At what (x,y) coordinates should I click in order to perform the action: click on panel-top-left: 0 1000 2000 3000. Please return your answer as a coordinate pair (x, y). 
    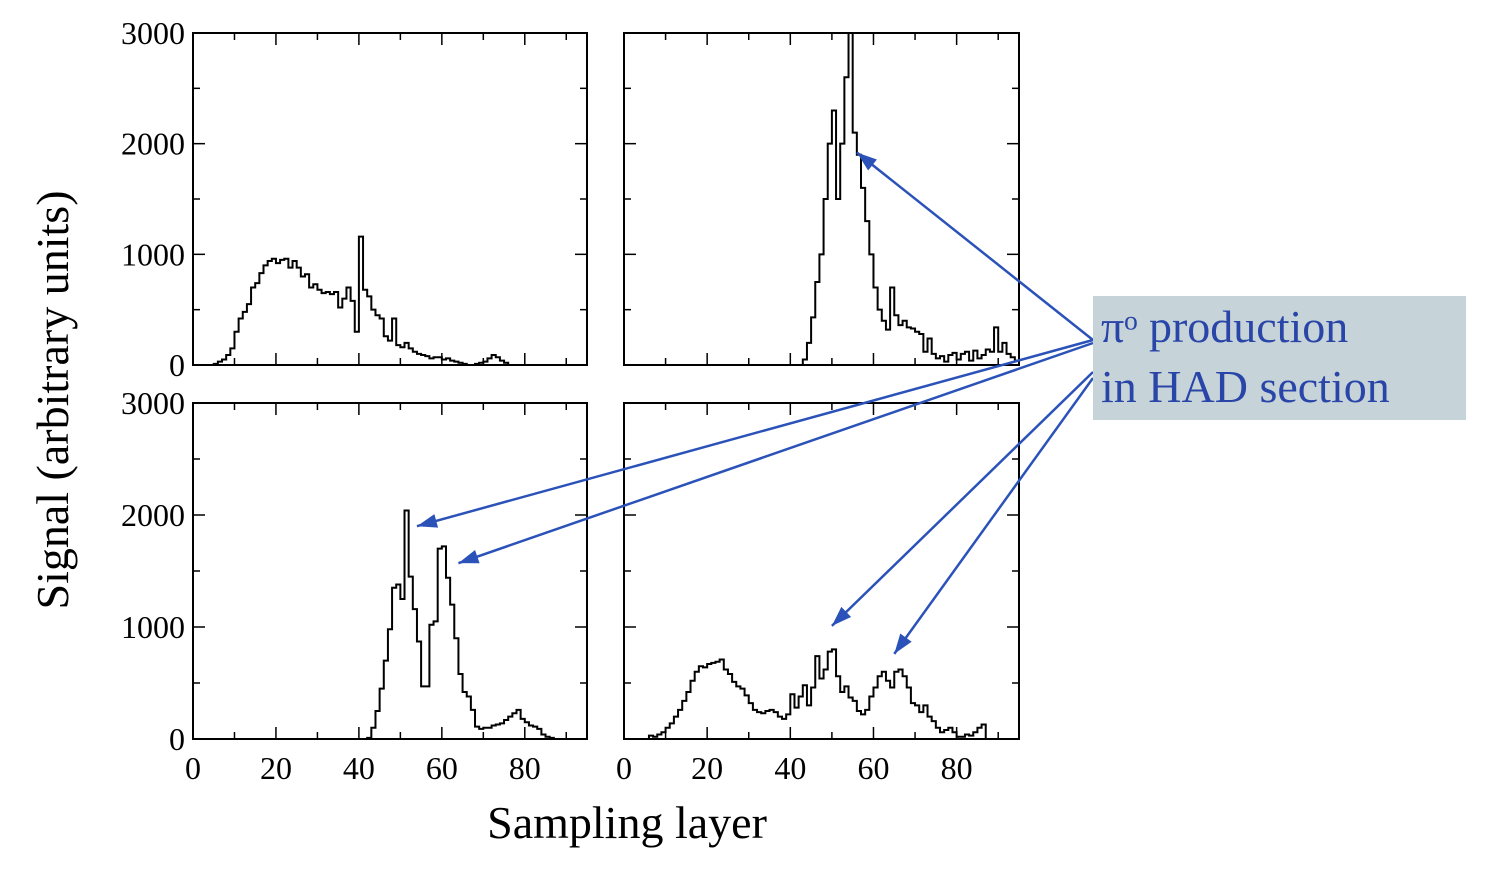
    Looking at the image, I should click on (354, 199).